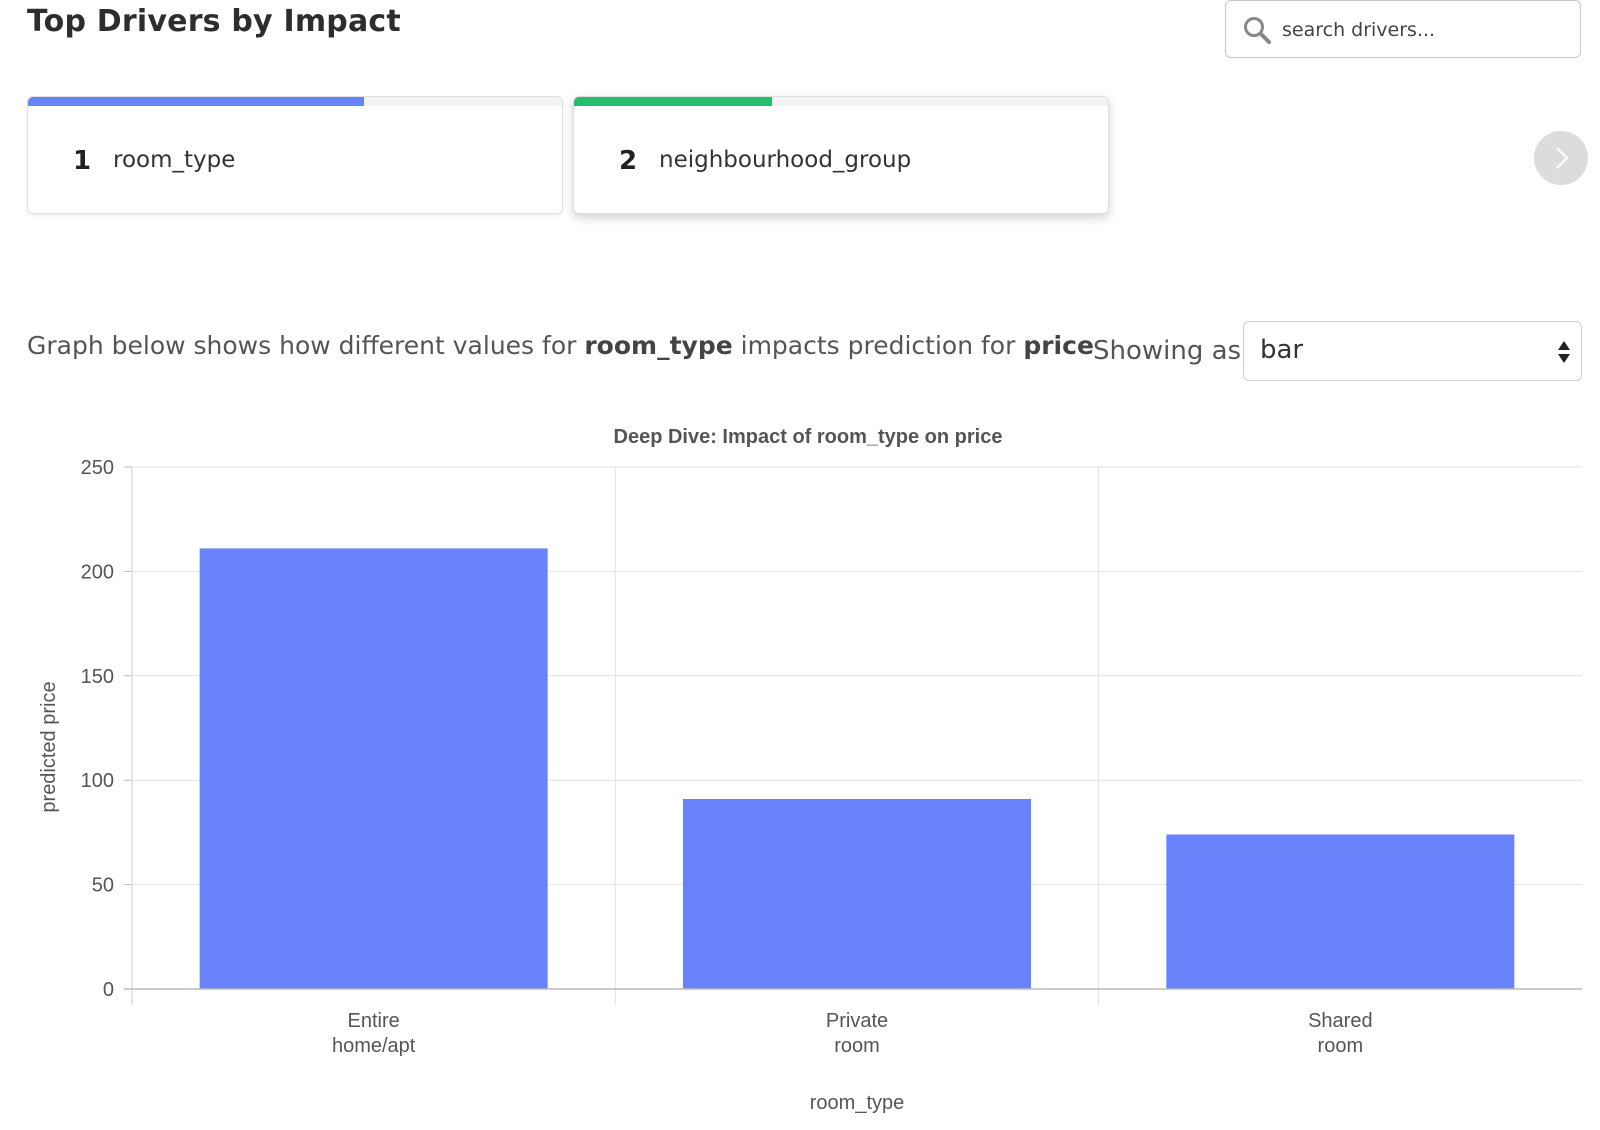 Image resolution: width=1600 pixels, height=1130 pixels. I want to click on description-middle: impacts prediction for, so click(878, 345).